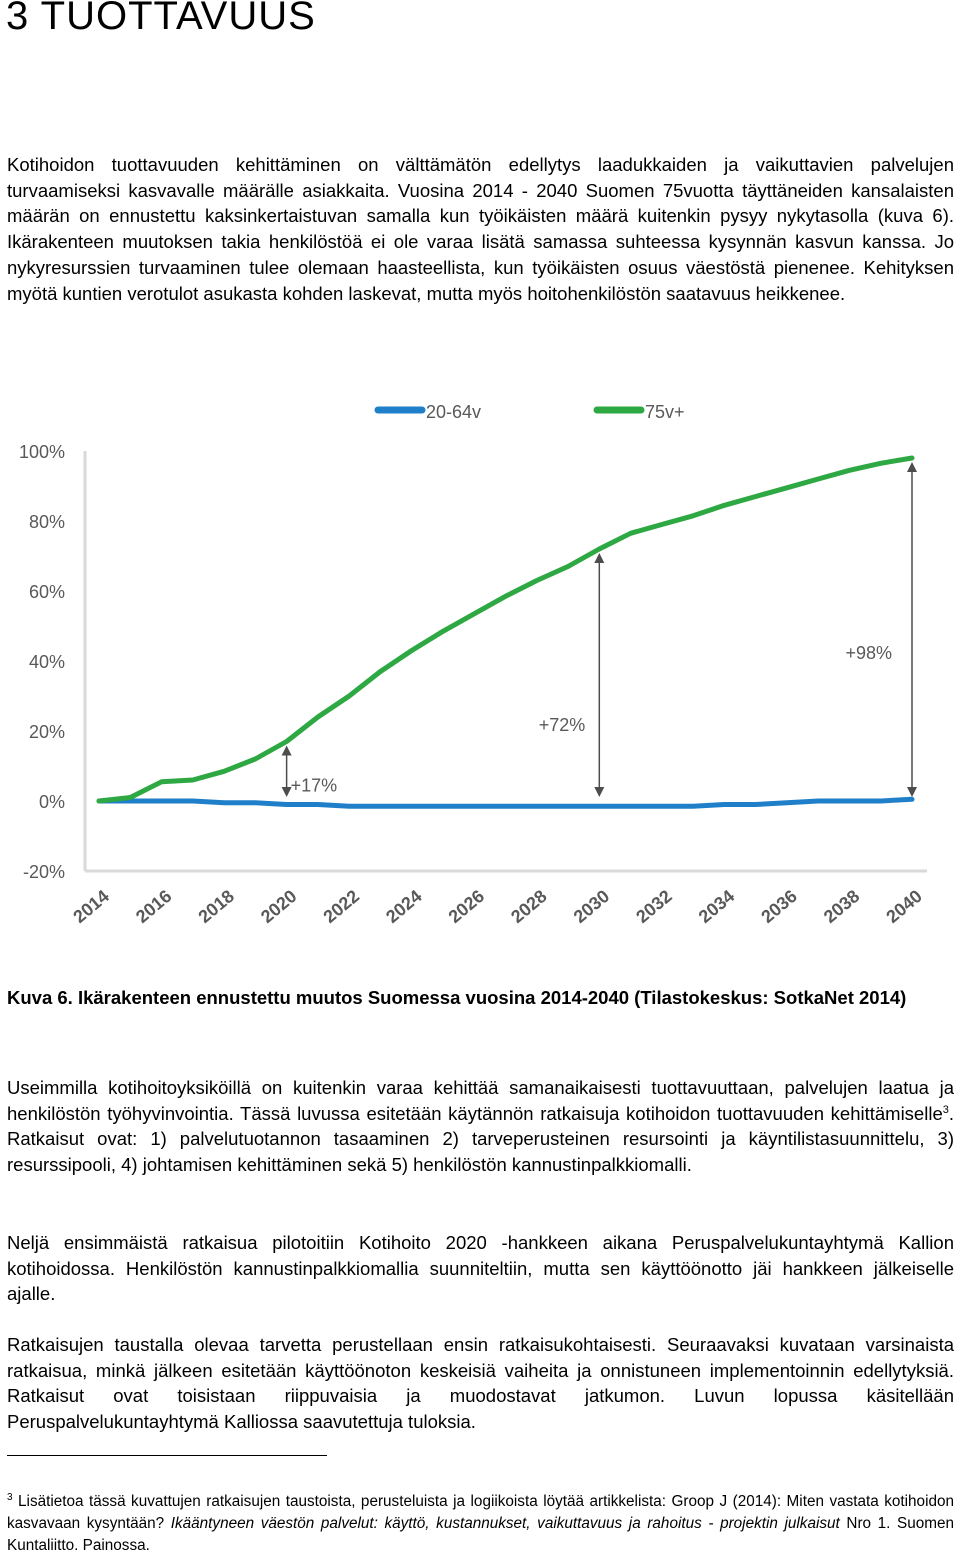 The image size is (960, 1557). Describe the element at coordinates (868, 653) in the screenshot. I see `annotation-label: +98%` at that location.